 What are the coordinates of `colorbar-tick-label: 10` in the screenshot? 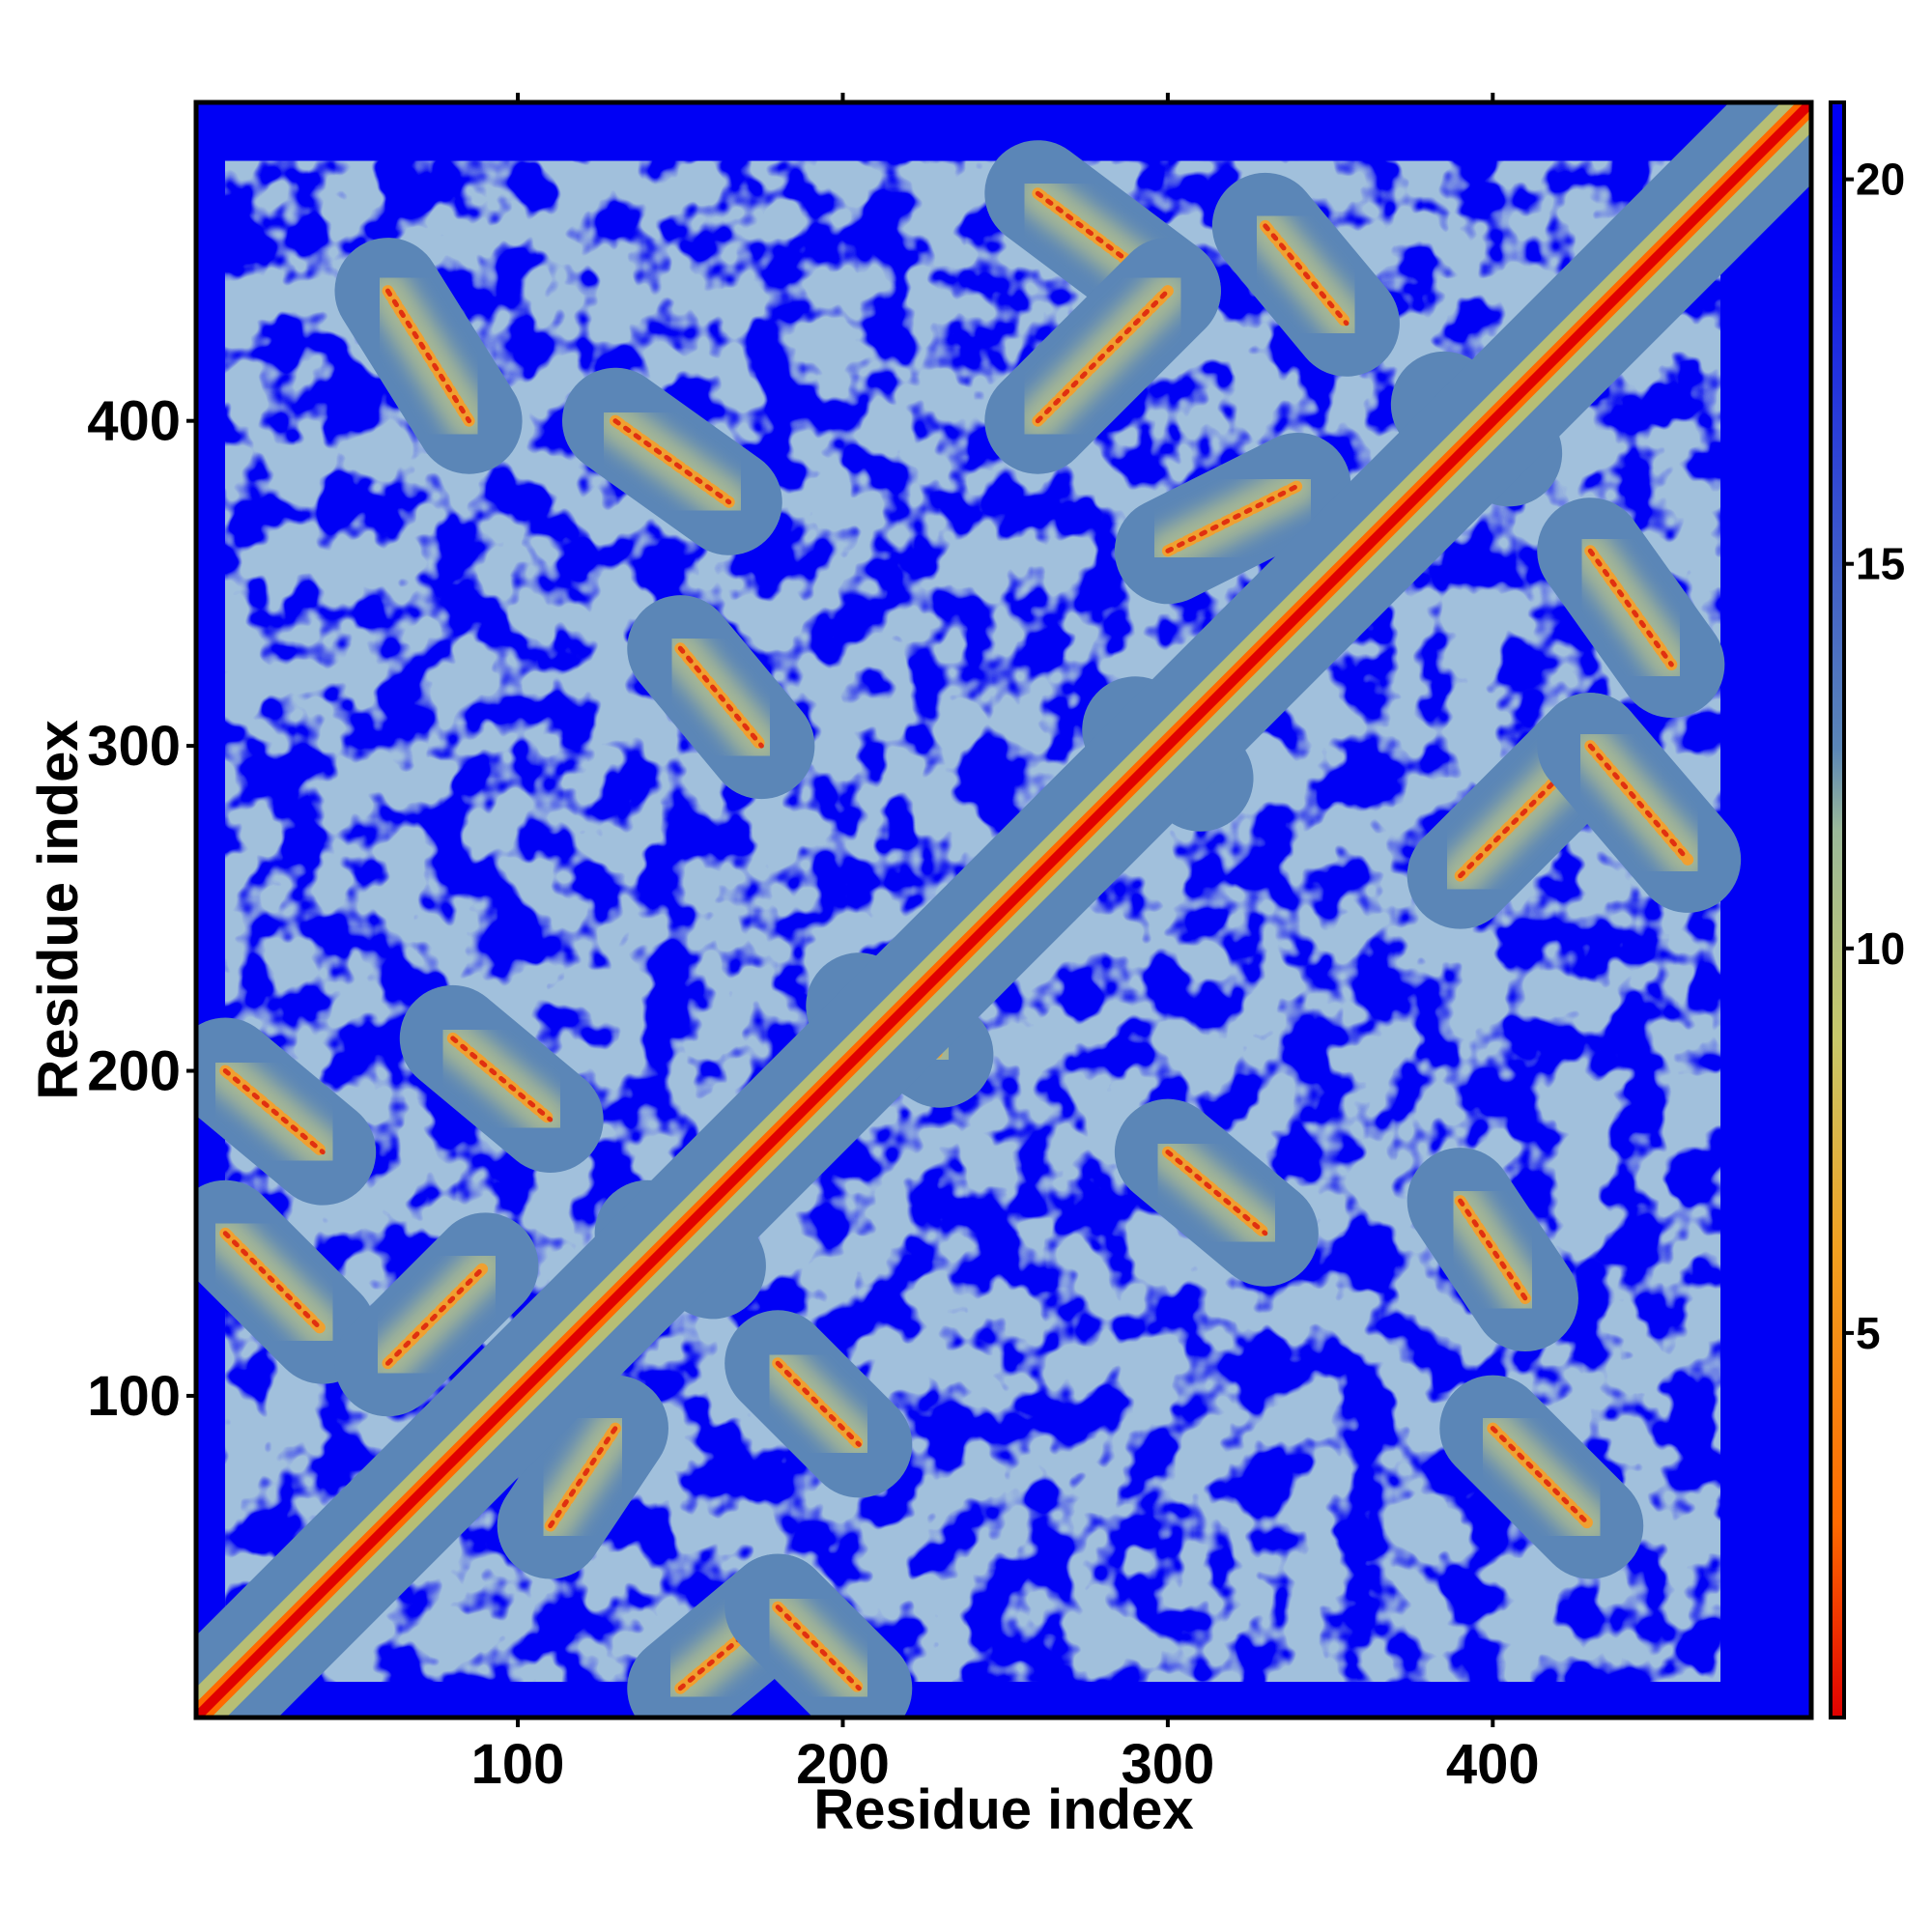 It's located at (1880, 948).